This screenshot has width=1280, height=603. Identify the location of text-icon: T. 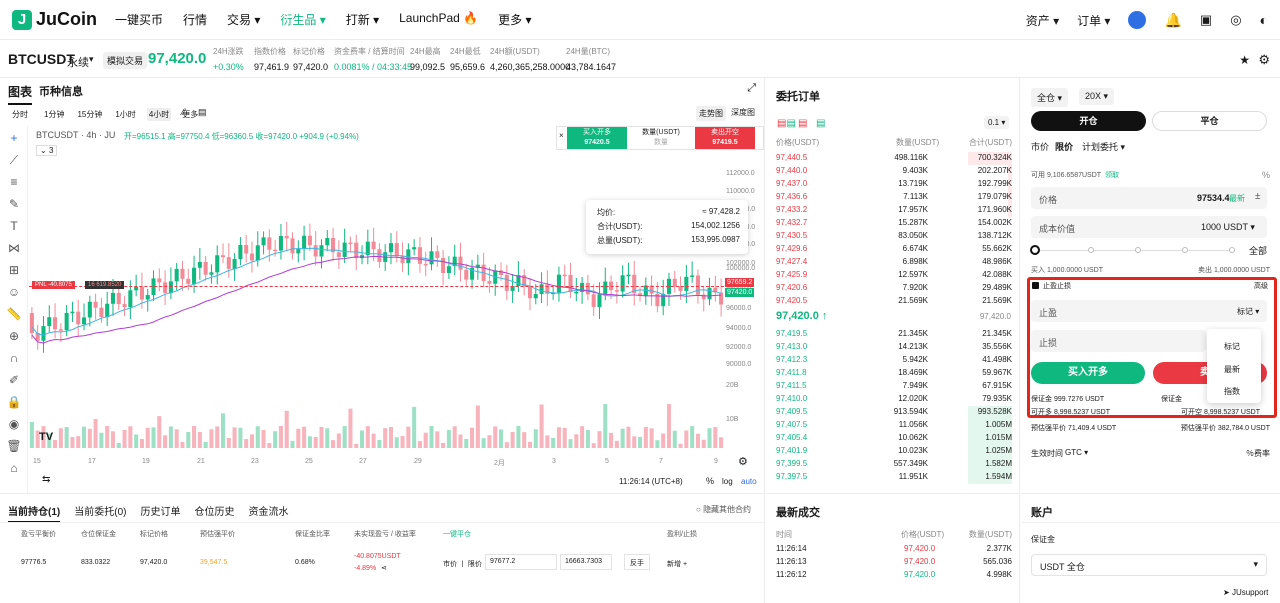
(14, 226).